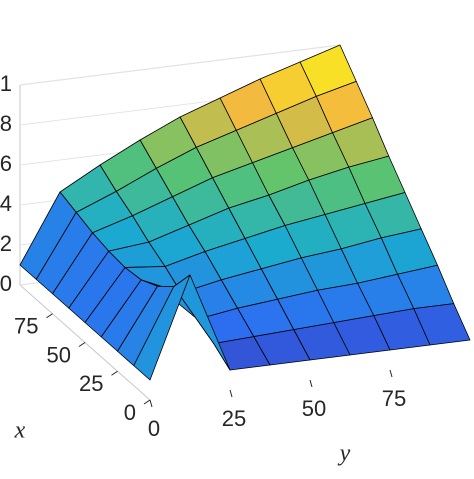  Describe the element at coordinates (234, 418) in the screenshot. I see `y-tick-label: 25` at that location.